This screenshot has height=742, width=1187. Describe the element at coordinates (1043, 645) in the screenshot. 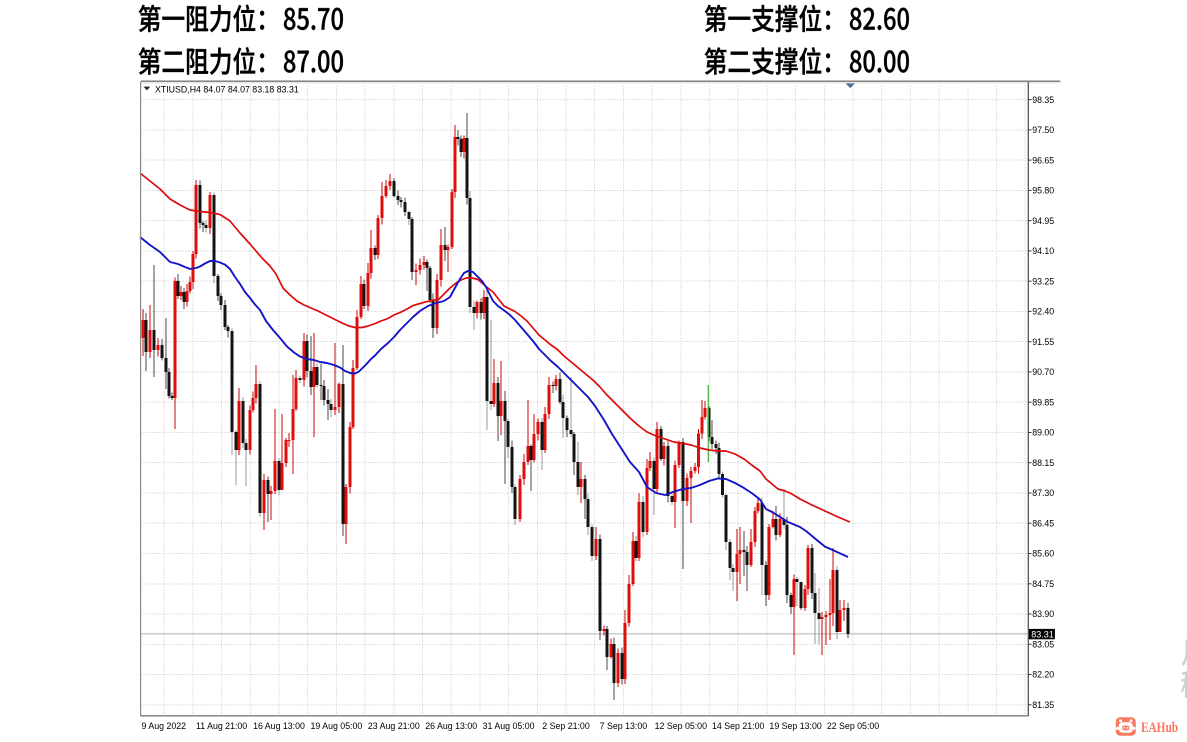

I see `svg-text: 83.05` at that location.